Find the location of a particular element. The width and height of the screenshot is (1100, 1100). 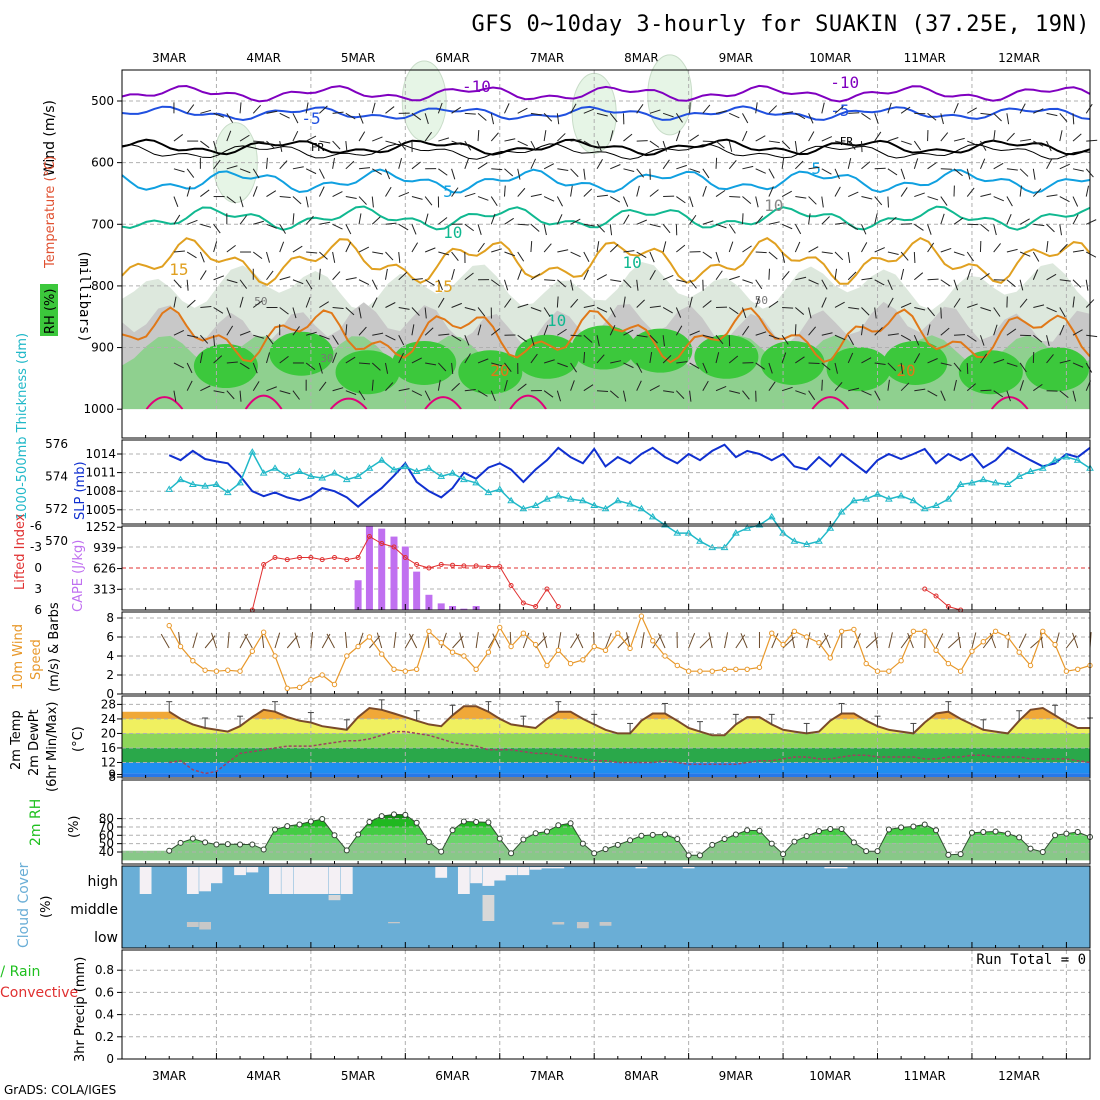

dewpoint2m-line is located at coordinates (630, 752).